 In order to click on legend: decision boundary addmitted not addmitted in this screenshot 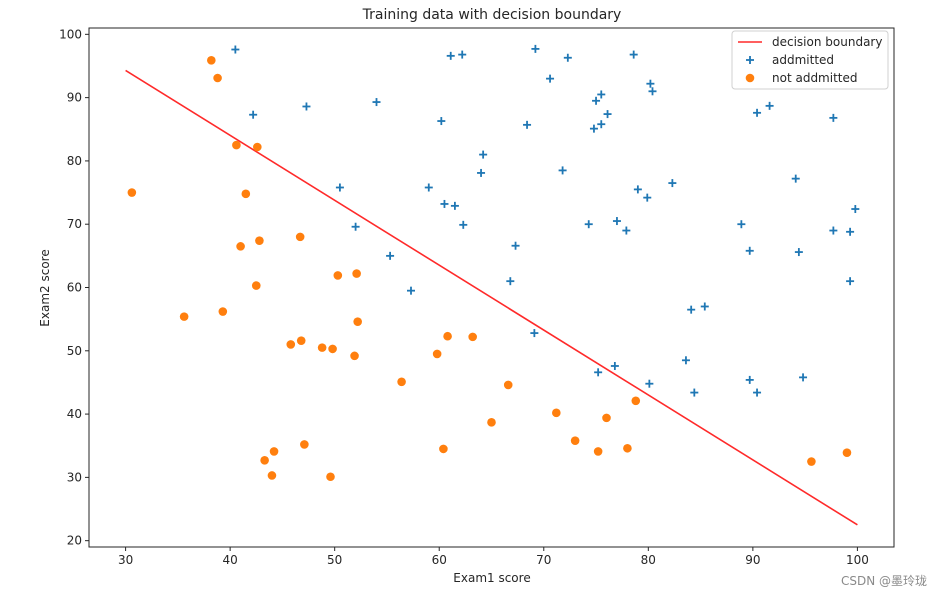, I will do `click(810, 60)`.